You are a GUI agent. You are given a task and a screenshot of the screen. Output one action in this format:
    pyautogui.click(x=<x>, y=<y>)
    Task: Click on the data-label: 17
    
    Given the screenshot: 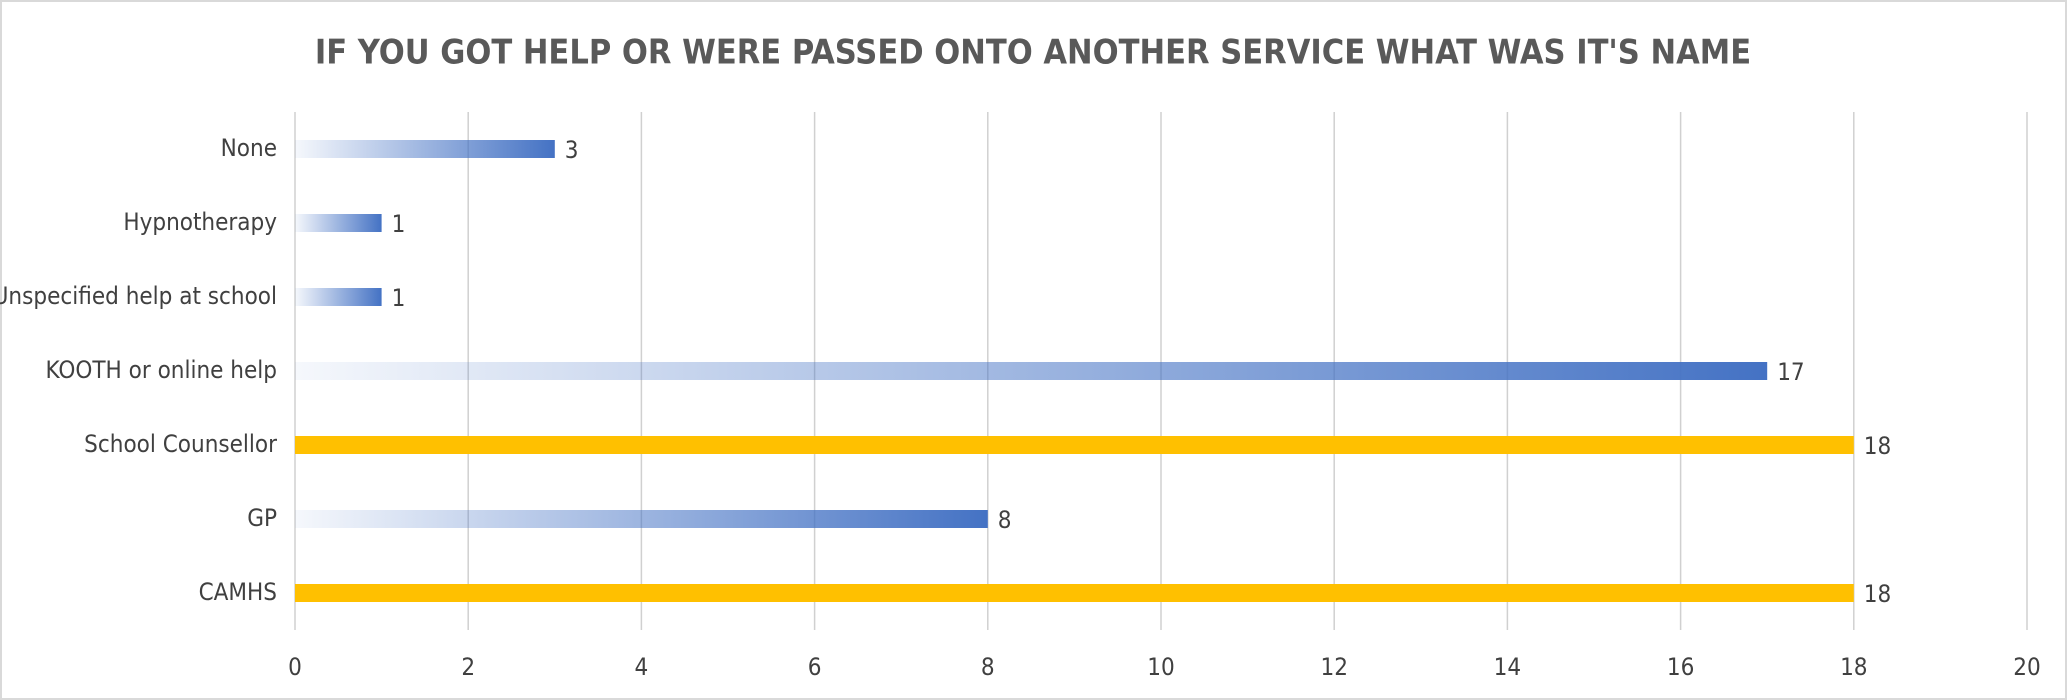 What is the action you would take?
    pyautogui.click(x=1790, y=372)
    